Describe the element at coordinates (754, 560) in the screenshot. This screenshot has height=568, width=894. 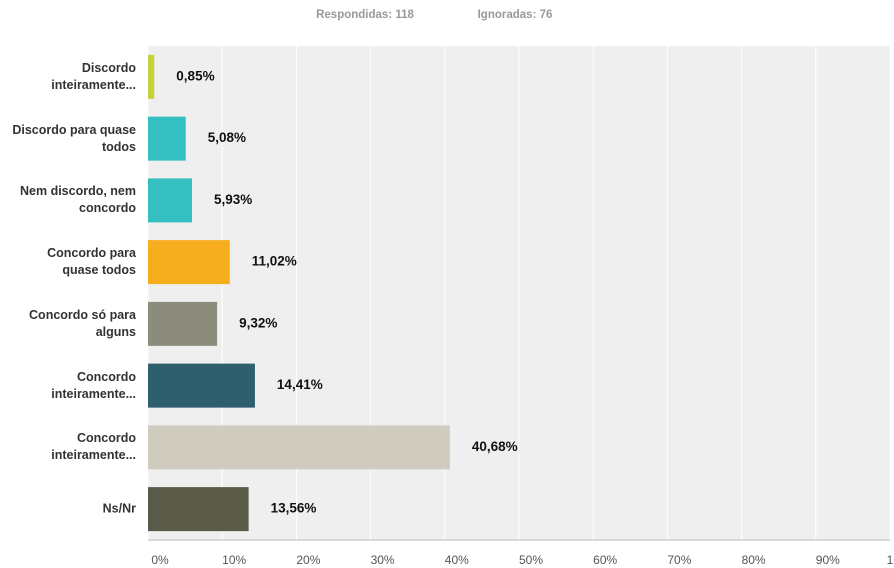
I see `x-tick-label: 80%` at that location.